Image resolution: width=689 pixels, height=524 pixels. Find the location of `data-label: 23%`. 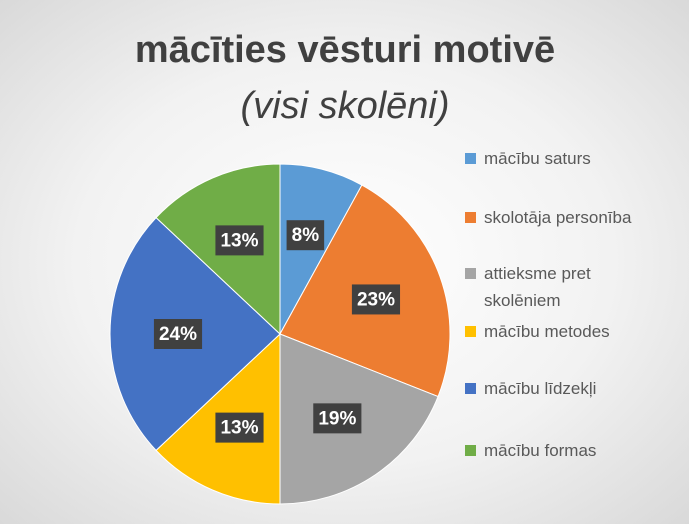

data-label: 23% is located at coordinates (376, 299).